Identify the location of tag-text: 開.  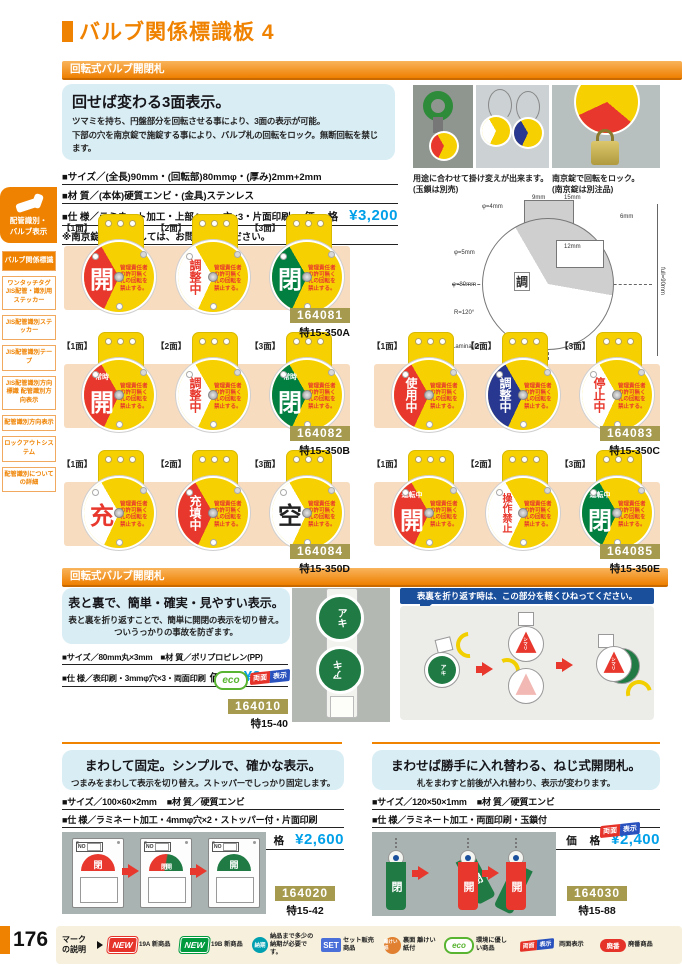
(102, 280).